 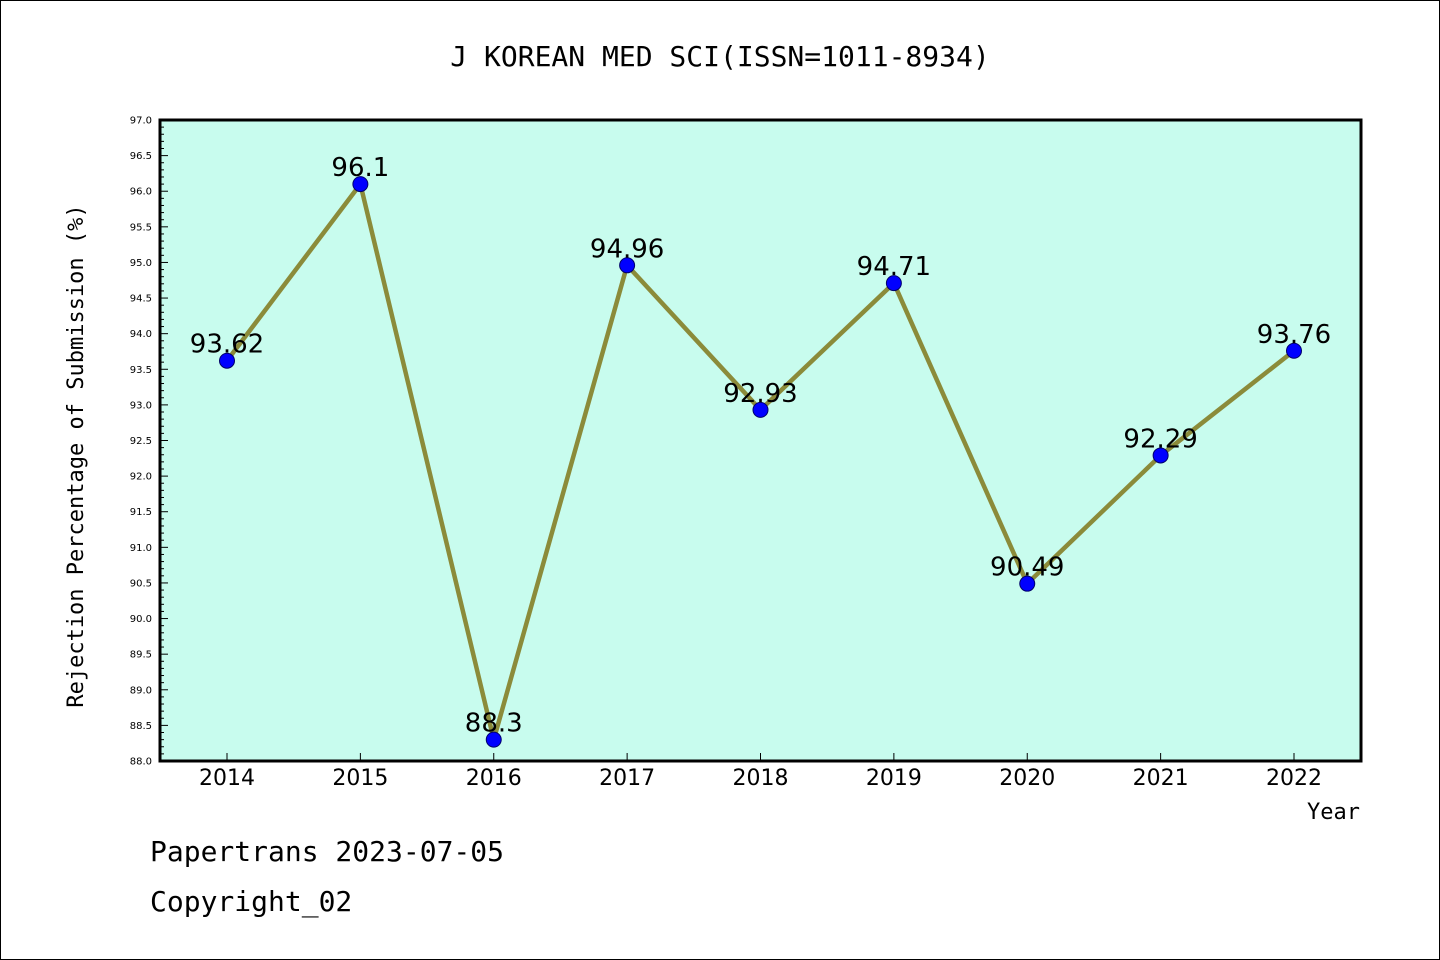 What do you see at coordinates (360, 778) in the screenshot?
I see `x-tick-label: 2015` at bounding box center [360, 778].